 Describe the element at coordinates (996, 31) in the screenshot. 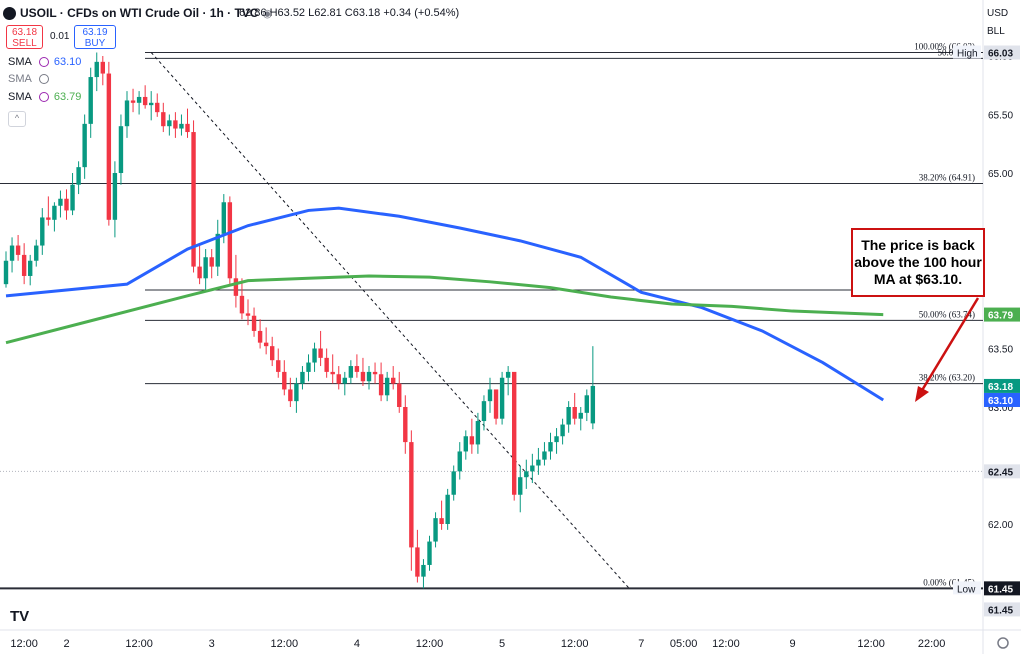

I see `unit-label: BLL` at that location.